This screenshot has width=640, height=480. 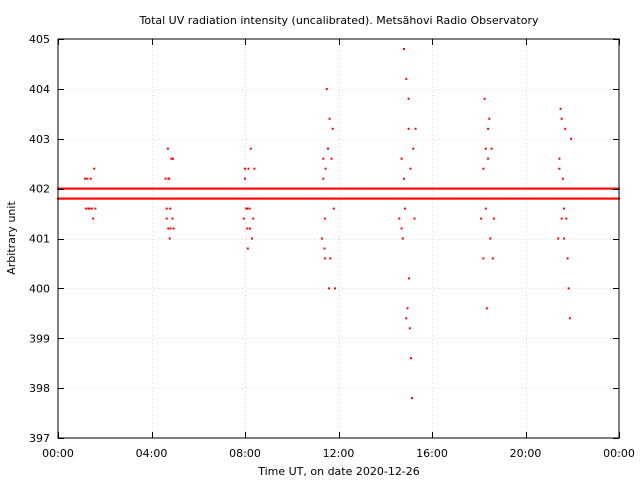 I want to click on y-tick-label: 399, so click(x=39, y=338).